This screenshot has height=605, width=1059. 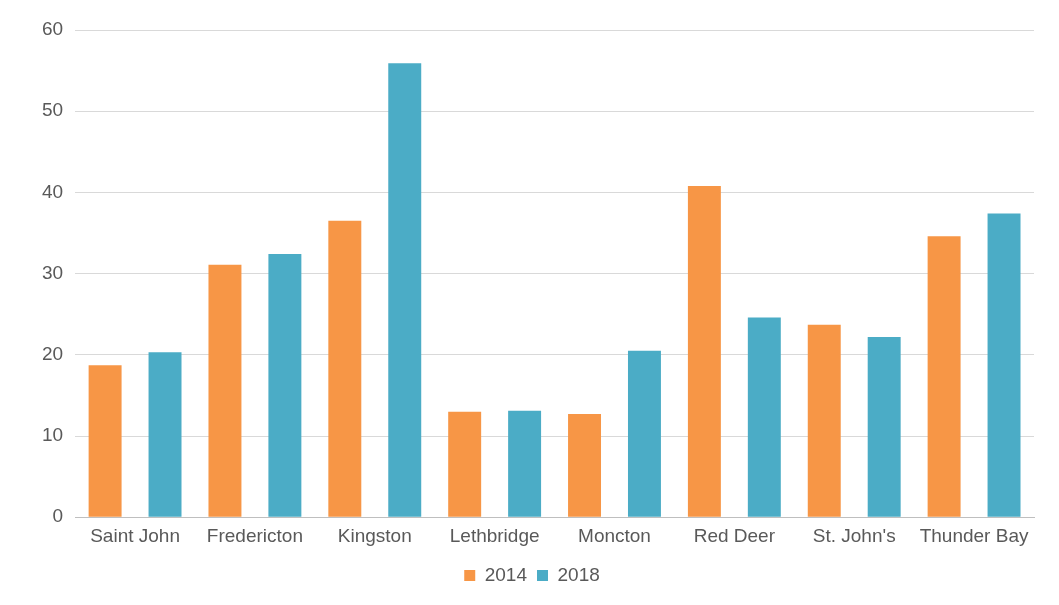 I want to click on x-tick-label: Lethbridge, so click(x=494, y=535).